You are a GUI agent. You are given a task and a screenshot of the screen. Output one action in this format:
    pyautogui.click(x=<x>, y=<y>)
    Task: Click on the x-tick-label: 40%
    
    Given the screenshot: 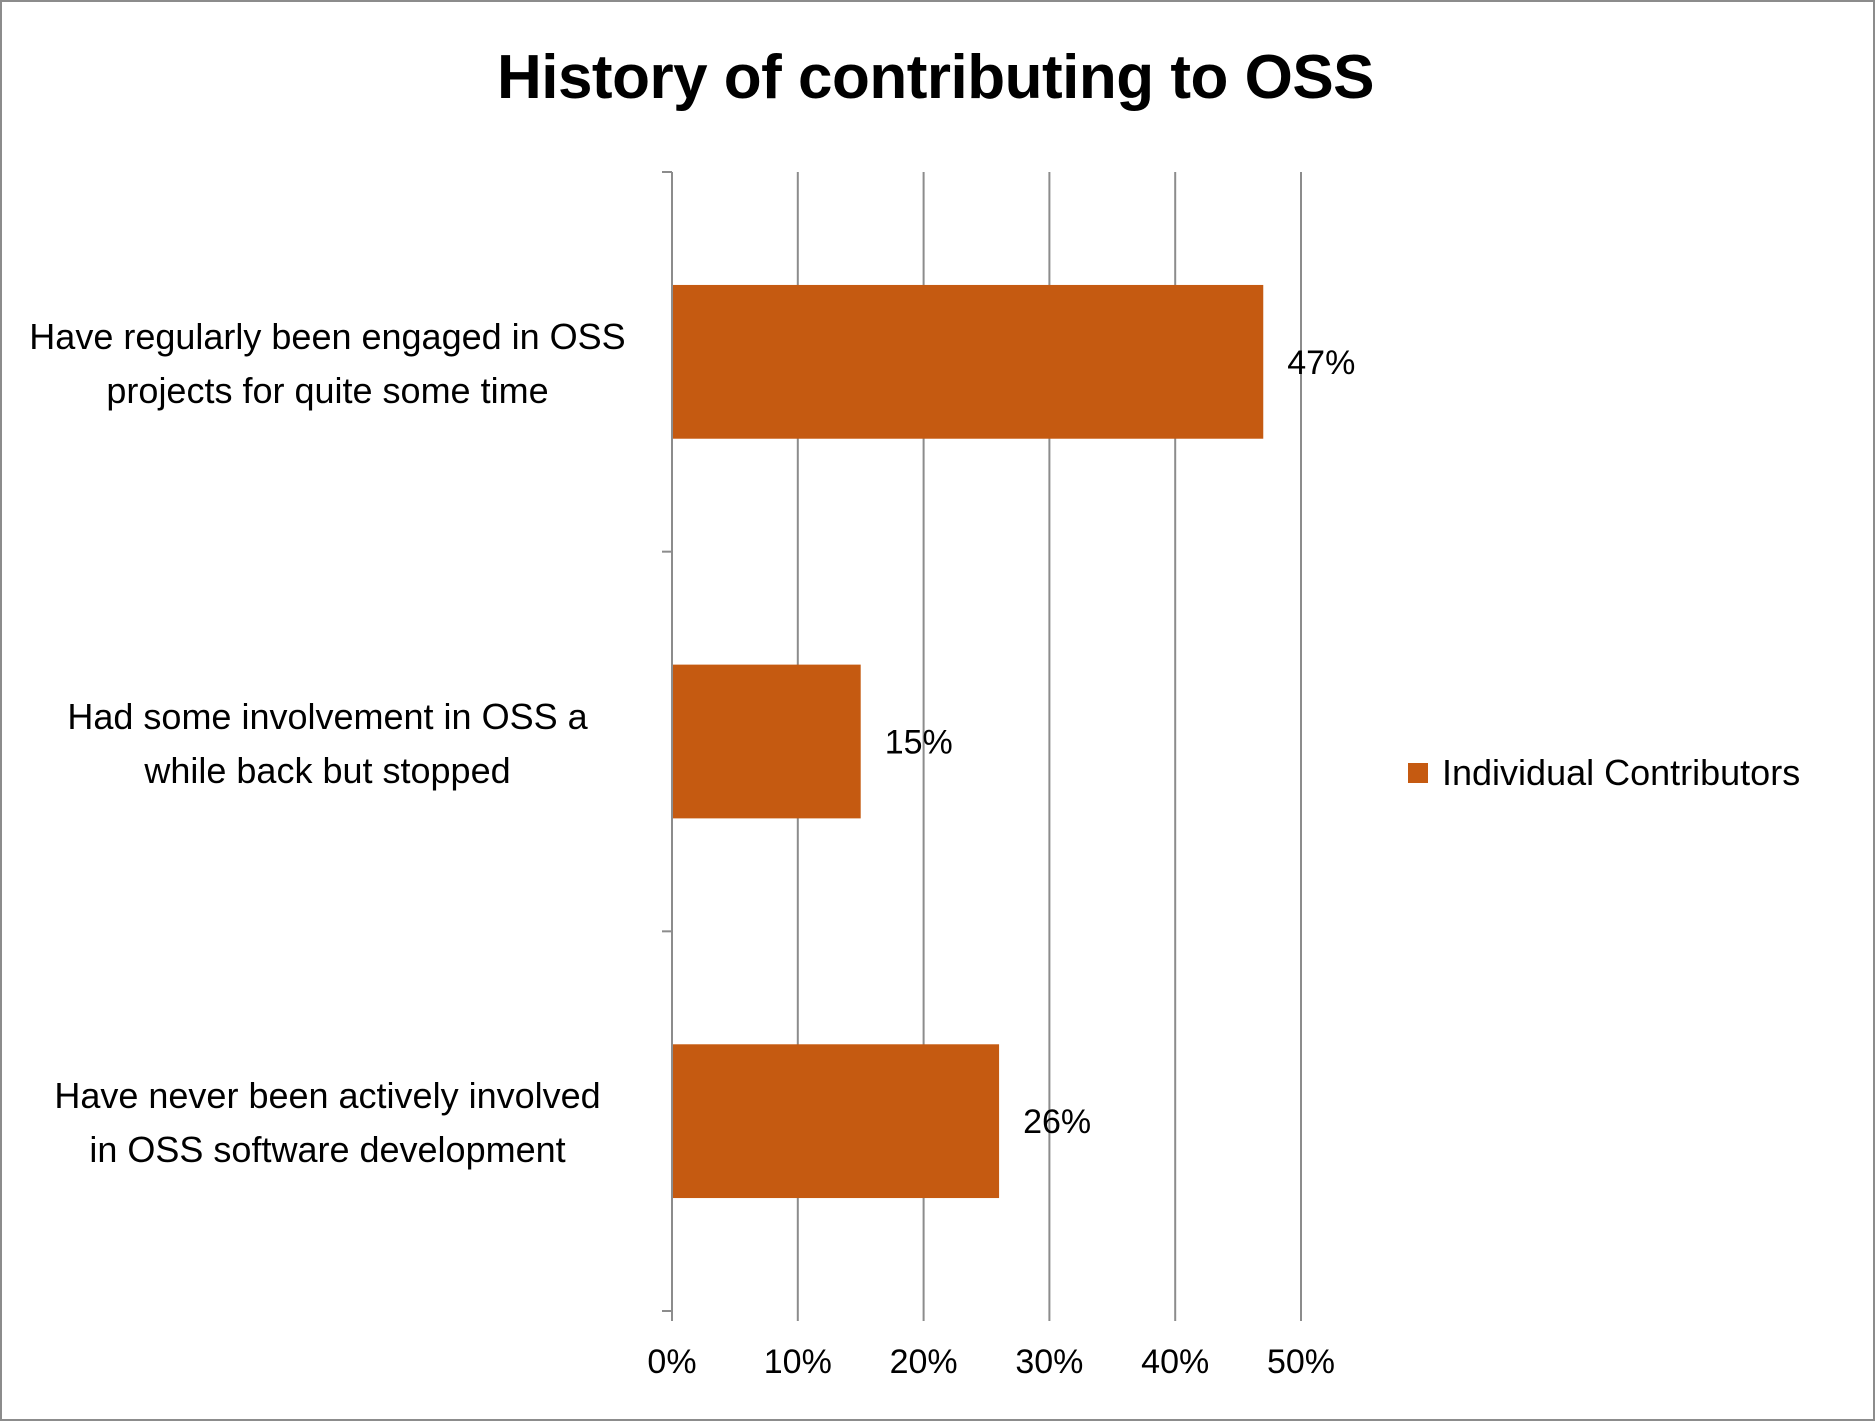 What is the action you would take?
    pyautogui.click(x=1175, y=1362)
    